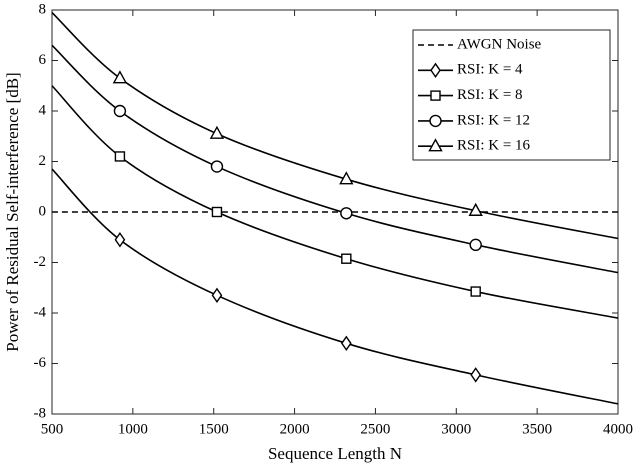 This screenshot has height=474, width=640. I want to click on y-tick-label: 6, so click(43, 60).